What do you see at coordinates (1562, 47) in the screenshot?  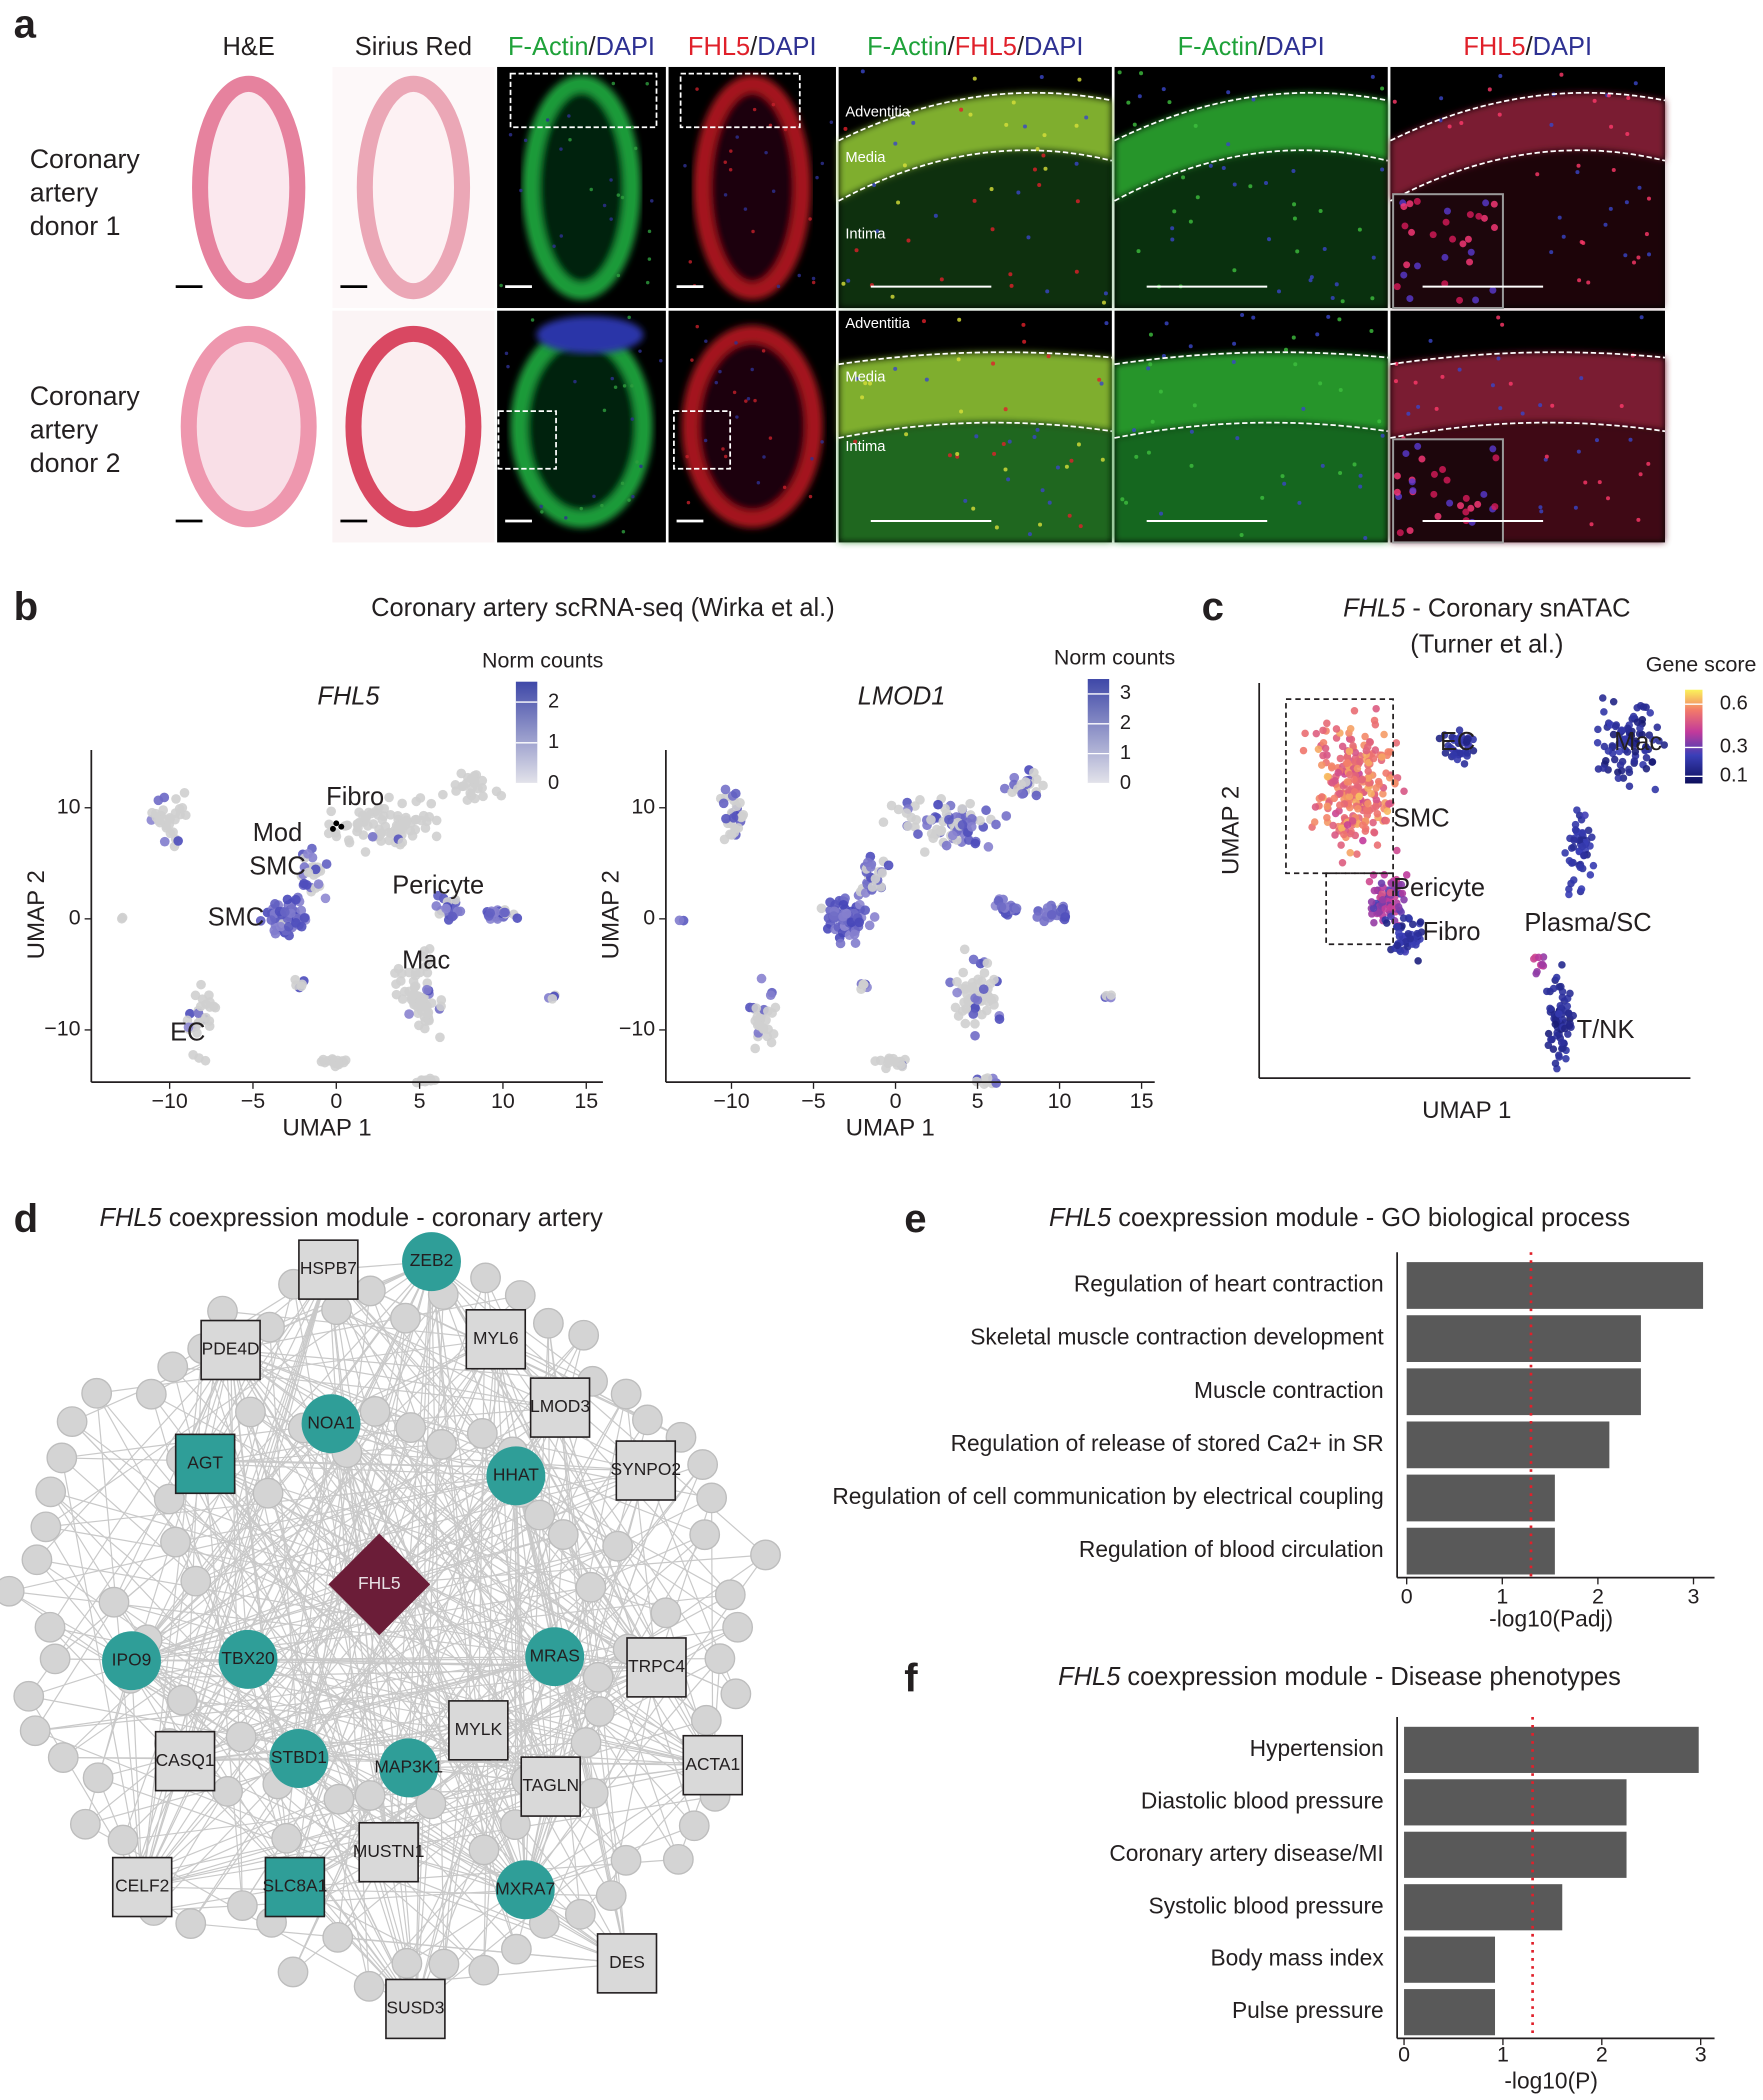 I see `header-part: DAPI` at bounding box center [1562, 47].